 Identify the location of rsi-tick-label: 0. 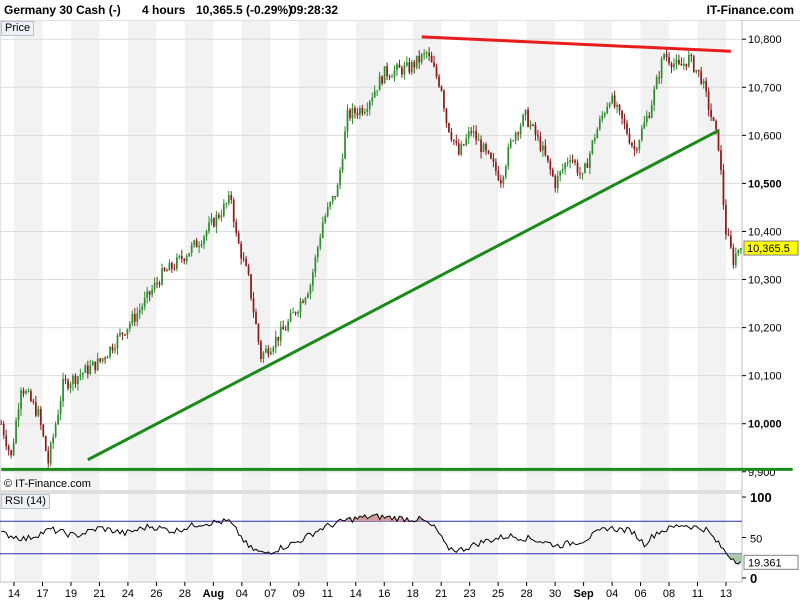
(753, 578).